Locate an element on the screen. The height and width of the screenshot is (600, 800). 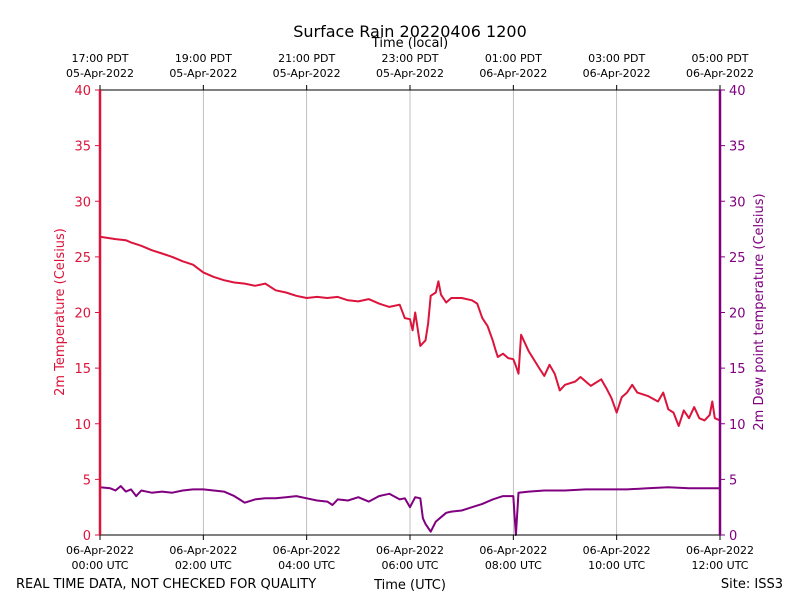
top-tick-date-5: 06-Apr-2022 is located at coordinates (617, 73).